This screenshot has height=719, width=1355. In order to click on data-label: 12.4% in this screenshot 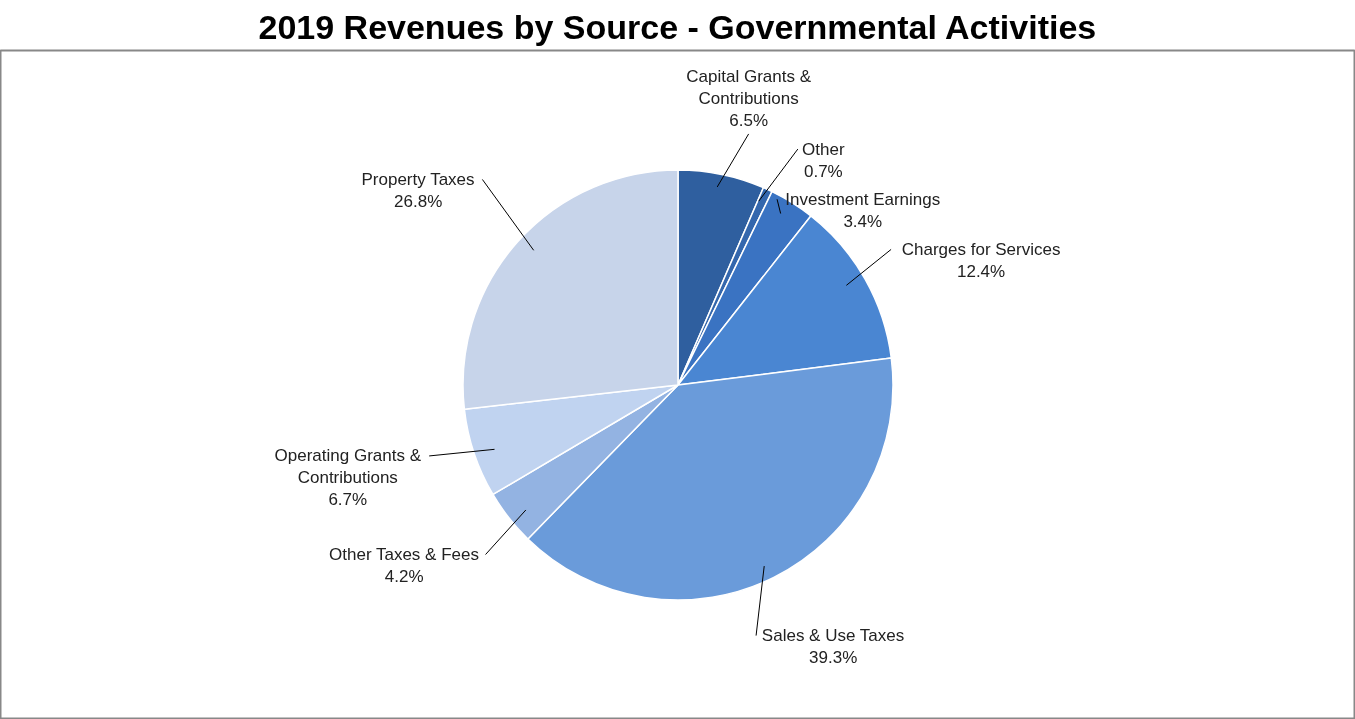, I will do `click(981, 271)`.